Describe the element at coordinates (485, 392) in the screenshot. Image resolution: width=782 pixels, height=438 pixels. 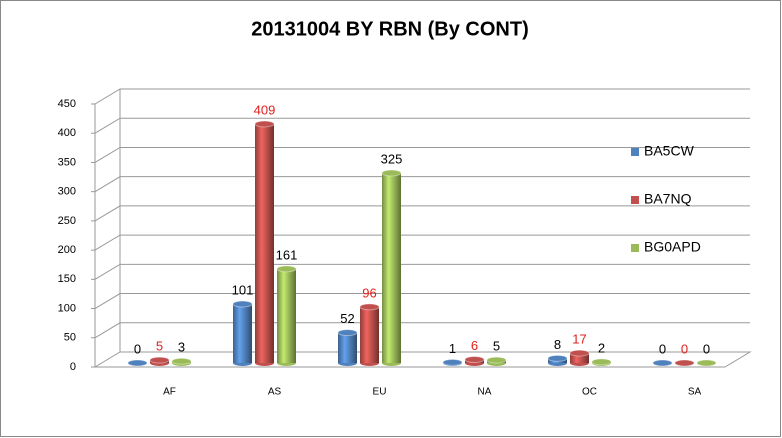
I see `x-tick-label: NA` at that location.